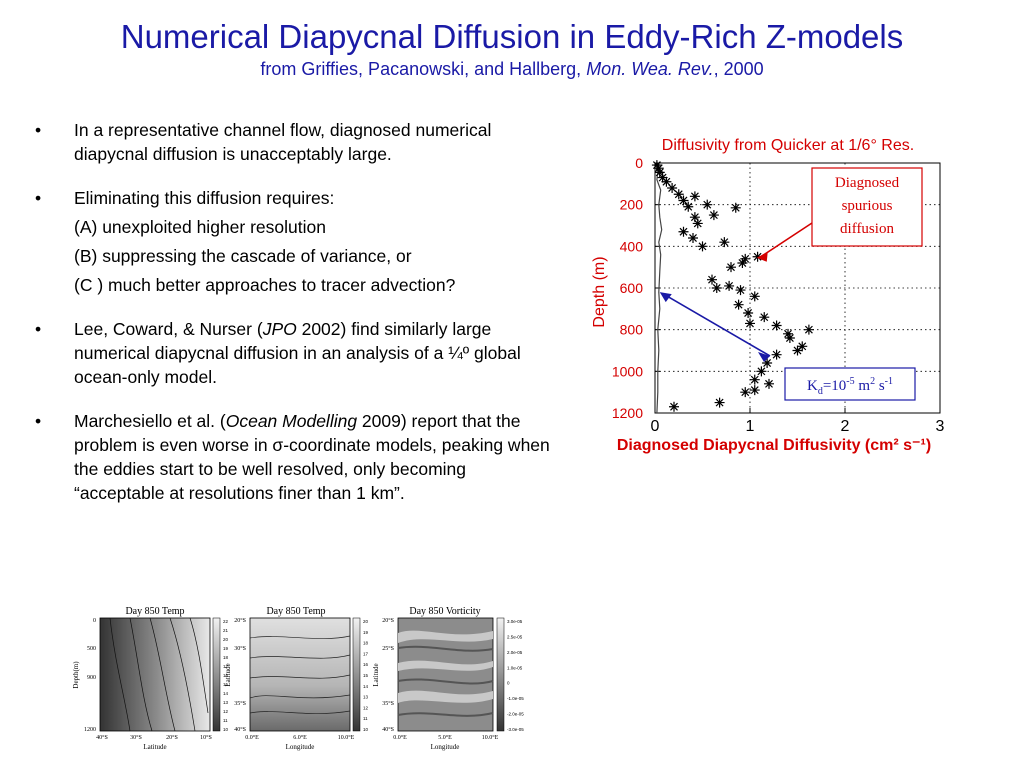 The image size is (1024, 768). I want to click on snapshot-ytick: 900, so click(91, 678).